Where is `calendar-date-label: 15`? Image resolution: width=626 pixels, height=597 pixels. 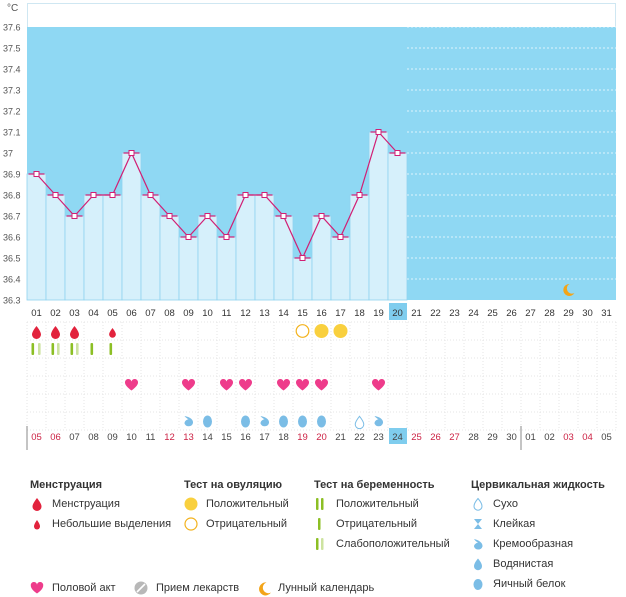 calendar-date-label: 15 is located at coordinates (226, 437).